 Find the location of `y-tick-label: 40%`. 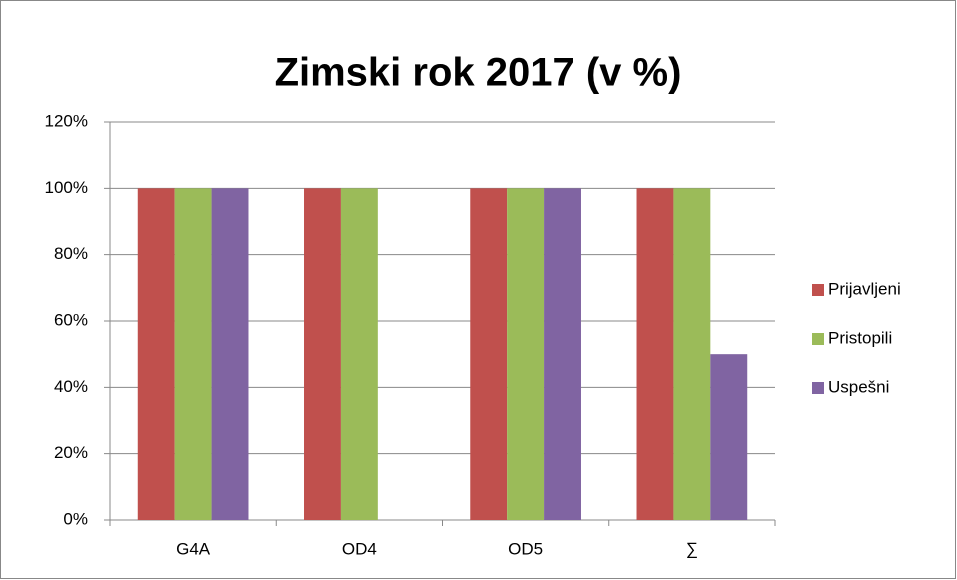

y-tick-label: 40% is located at coordinates (71, 386).